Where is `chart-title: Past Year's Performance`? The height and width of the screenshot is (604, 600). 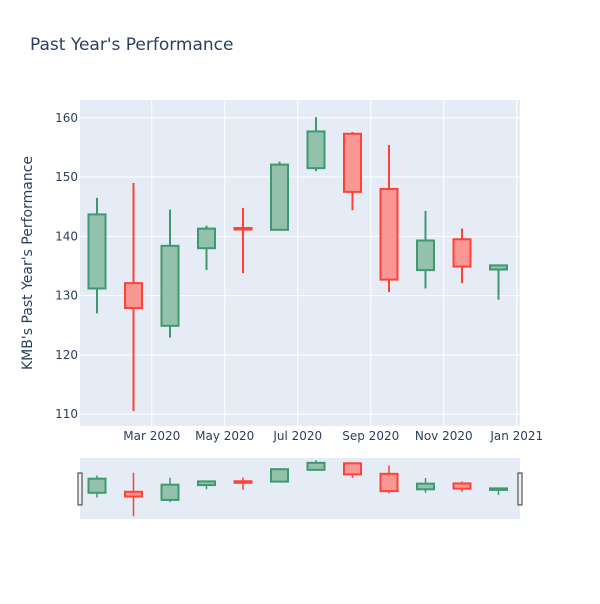
chart-title: Past Year's Performance is located at coordinates (132, 45).